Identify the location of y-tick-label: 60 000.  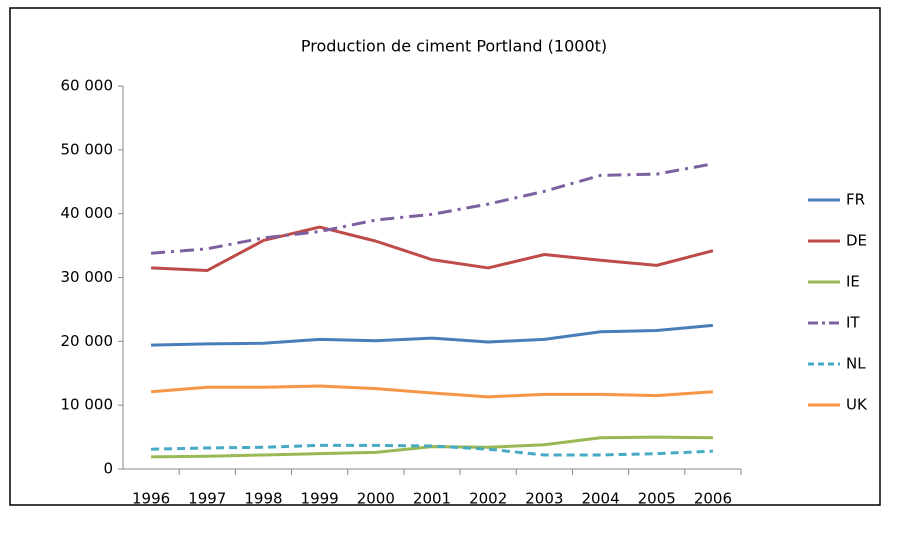
(87, 86).